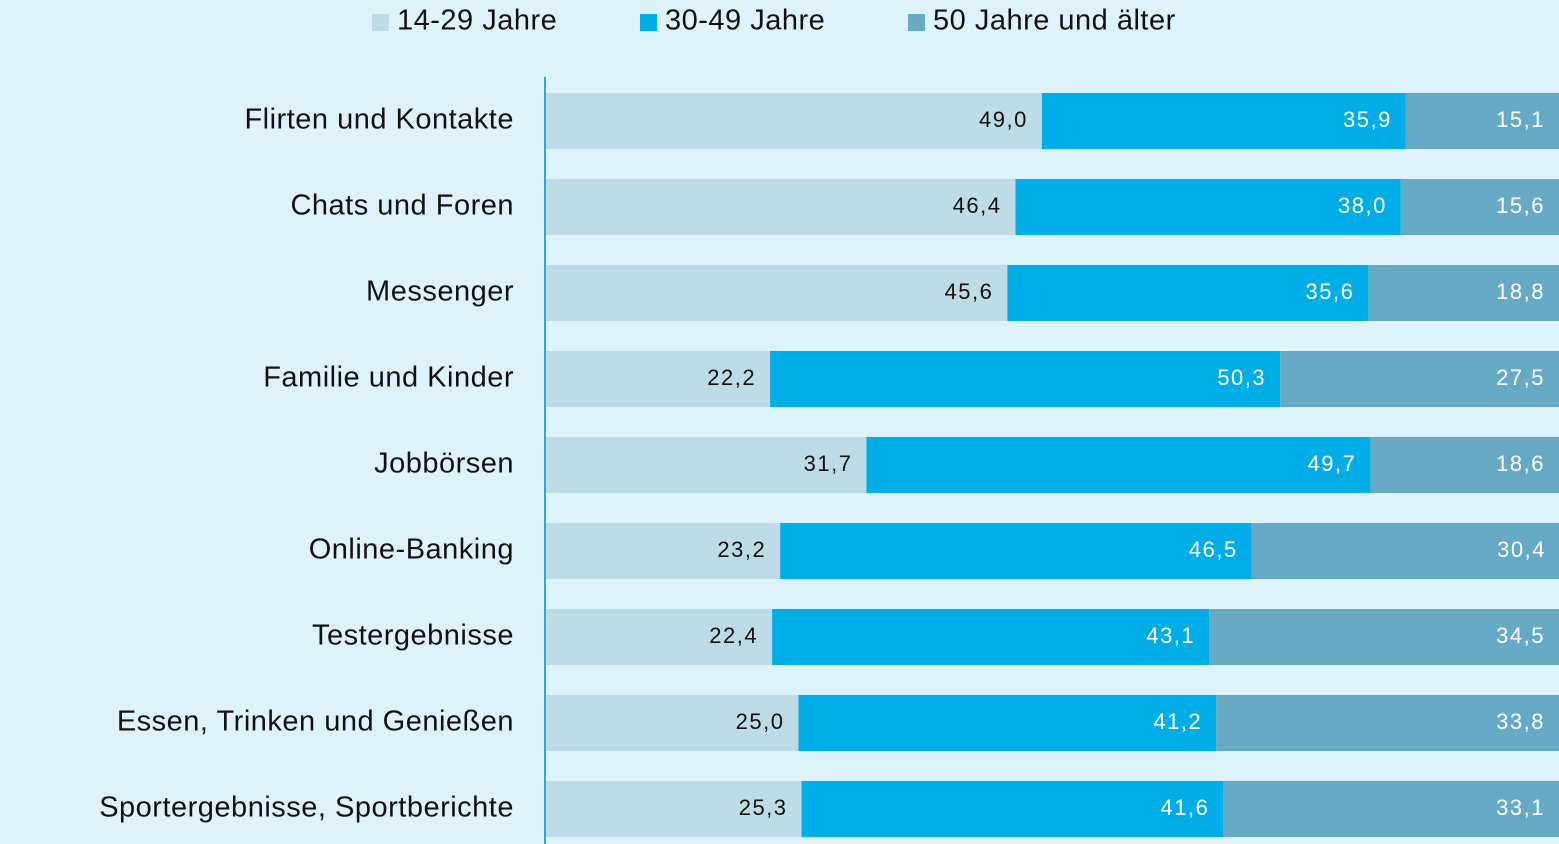  Describe the element at coordinates (379, 120) in the screenshot. I see `category-label: Flirten und Kontakte` at that location.